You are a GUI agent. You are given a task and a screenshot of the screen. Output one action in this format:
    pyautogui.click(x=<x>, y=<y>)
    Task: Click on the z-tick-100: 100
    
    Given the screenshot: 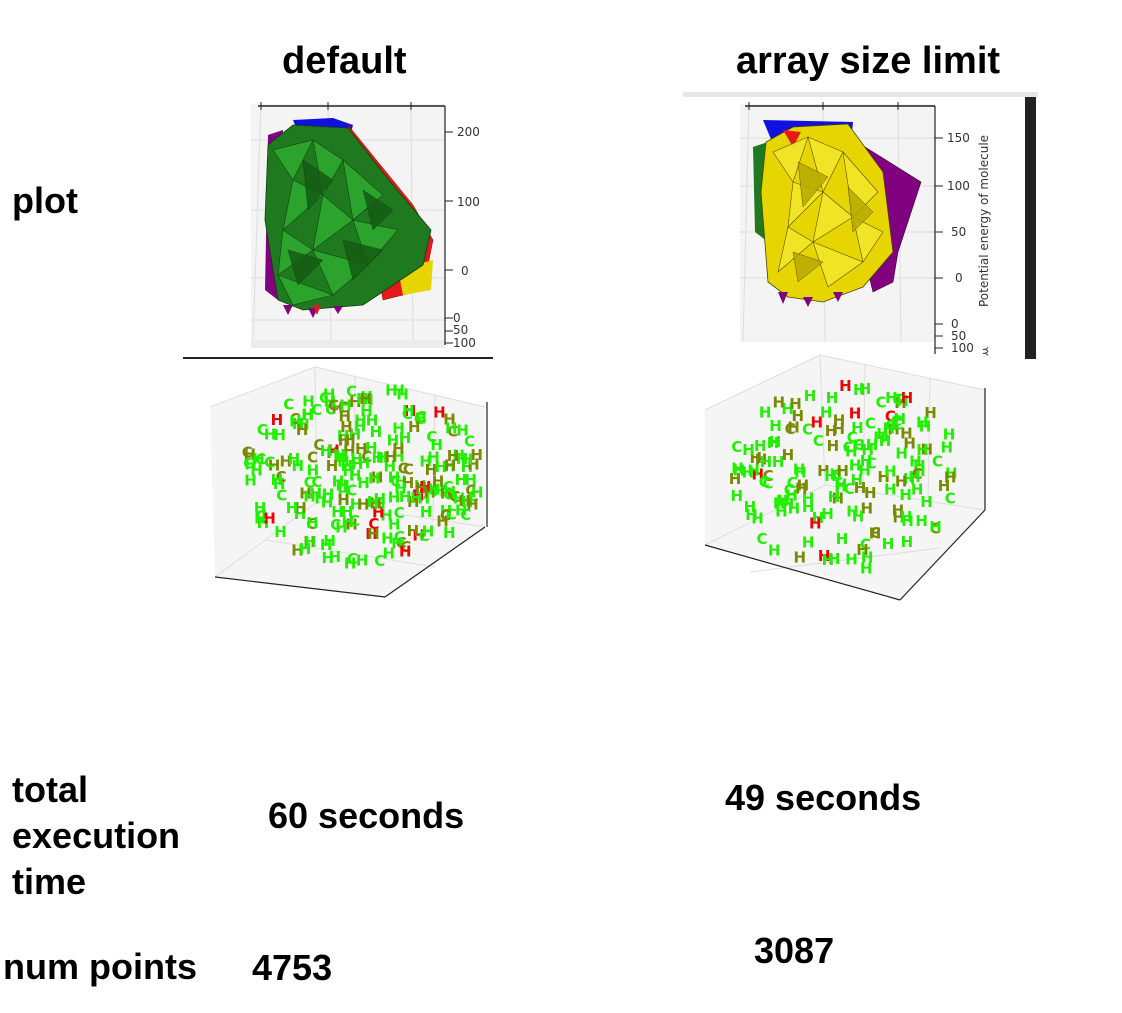 What is the action you would take?
    pyautogui.click(x=468, y=202)
    